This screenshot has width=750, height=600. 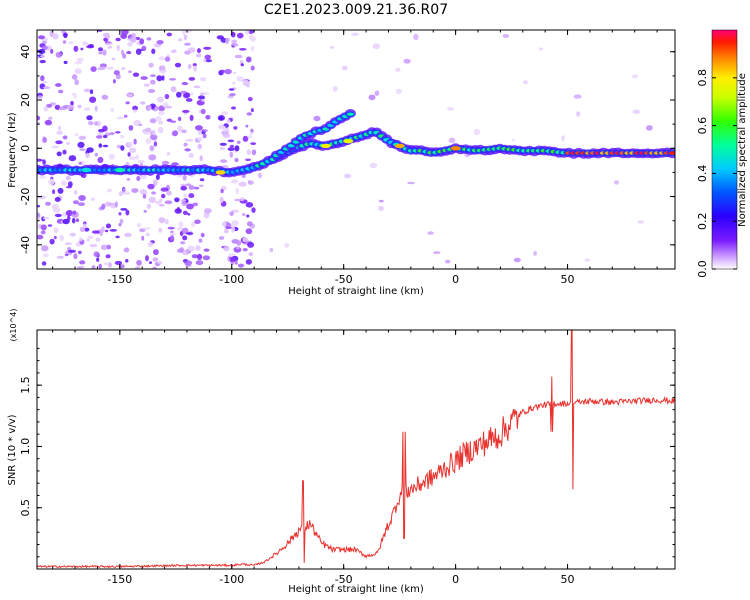 What do you see at coordinates (568, 279) in the screenshot?
I see `x-tick-label: 50` at bounding box center [568, 279].